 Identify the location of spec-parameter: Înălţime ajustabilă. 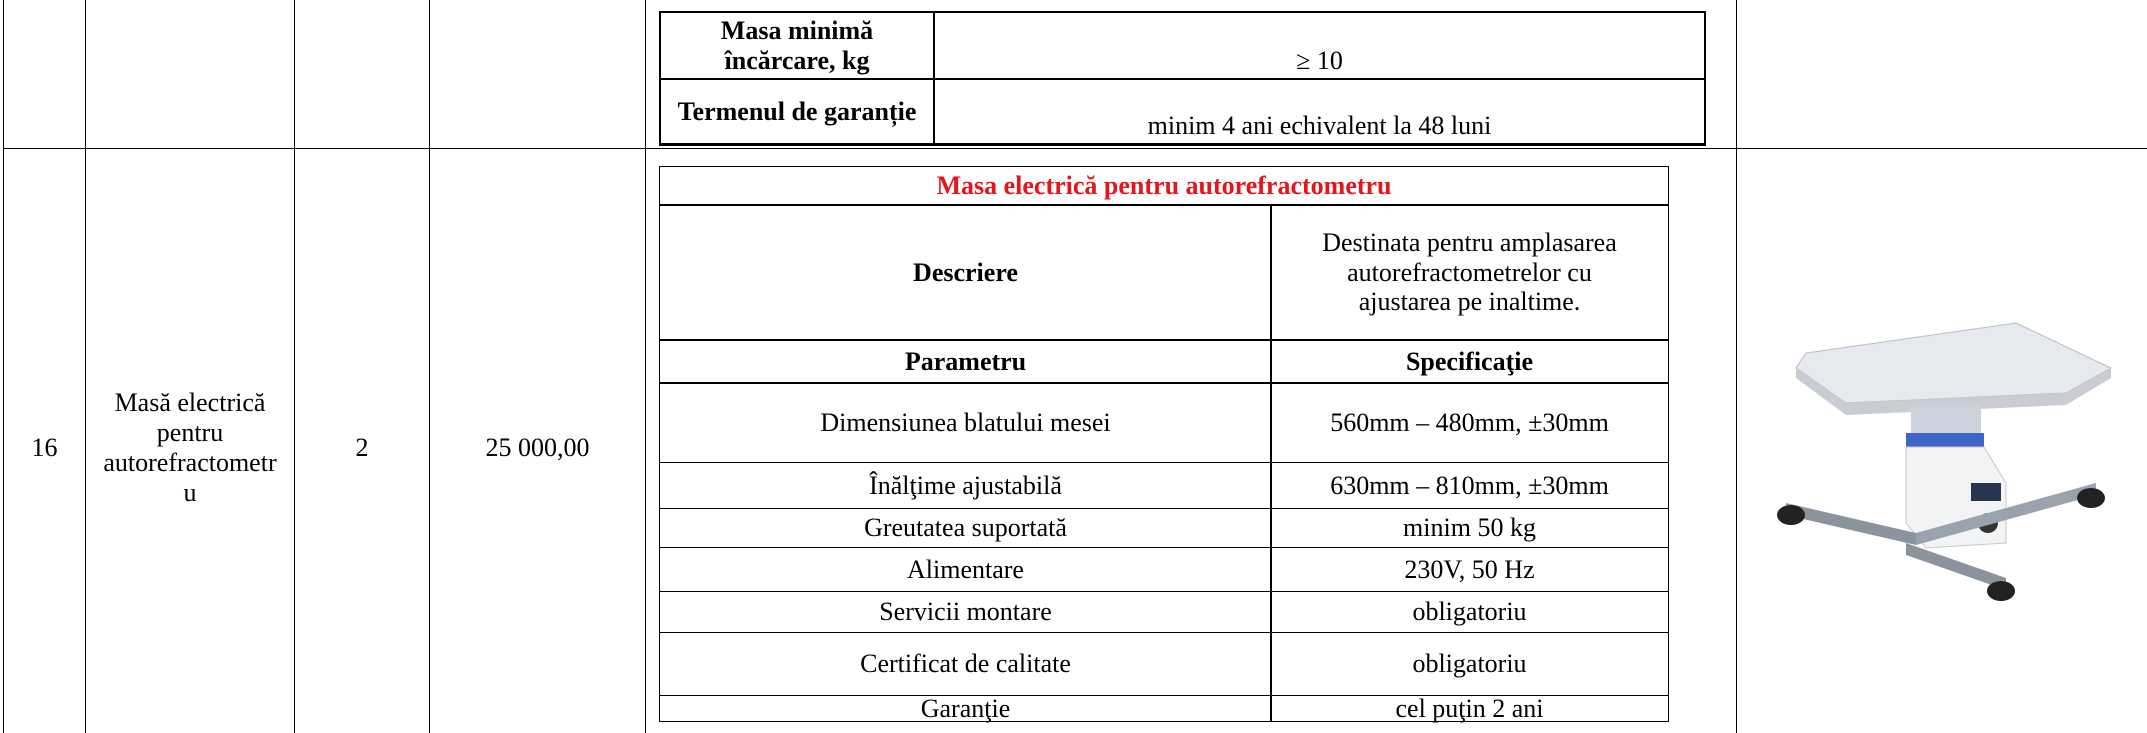
(965, 485).